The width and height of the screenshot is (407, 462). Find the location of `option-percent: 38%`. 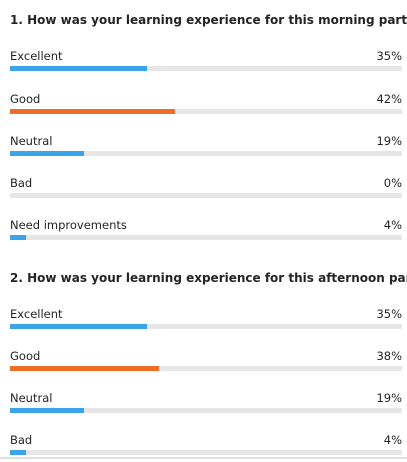

option-percent: 38% is located at coordinates (389, 356).